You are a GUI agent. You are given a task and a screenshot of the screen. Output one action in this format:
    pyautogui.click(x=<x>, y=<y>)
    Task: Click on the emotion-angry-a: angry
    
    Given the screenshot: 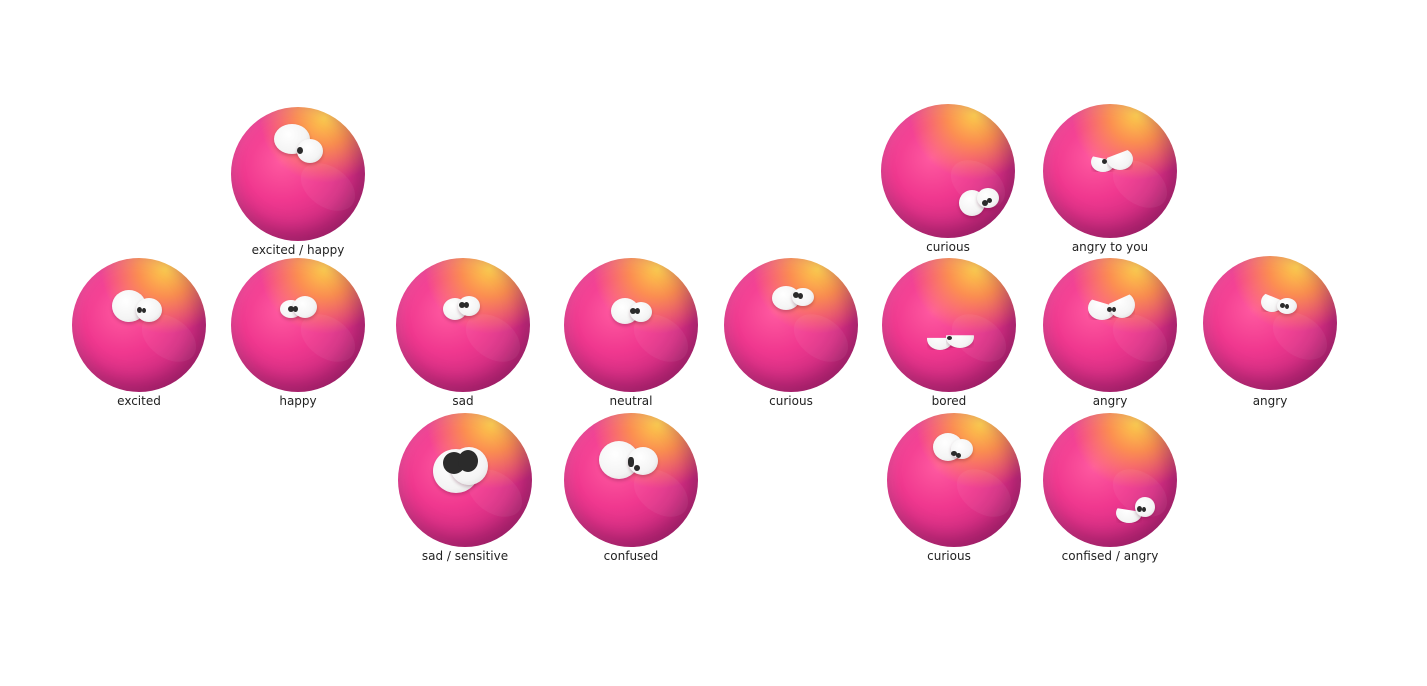 What is the action you would take?
    pyautogui.click(x=1110, y=334)
    